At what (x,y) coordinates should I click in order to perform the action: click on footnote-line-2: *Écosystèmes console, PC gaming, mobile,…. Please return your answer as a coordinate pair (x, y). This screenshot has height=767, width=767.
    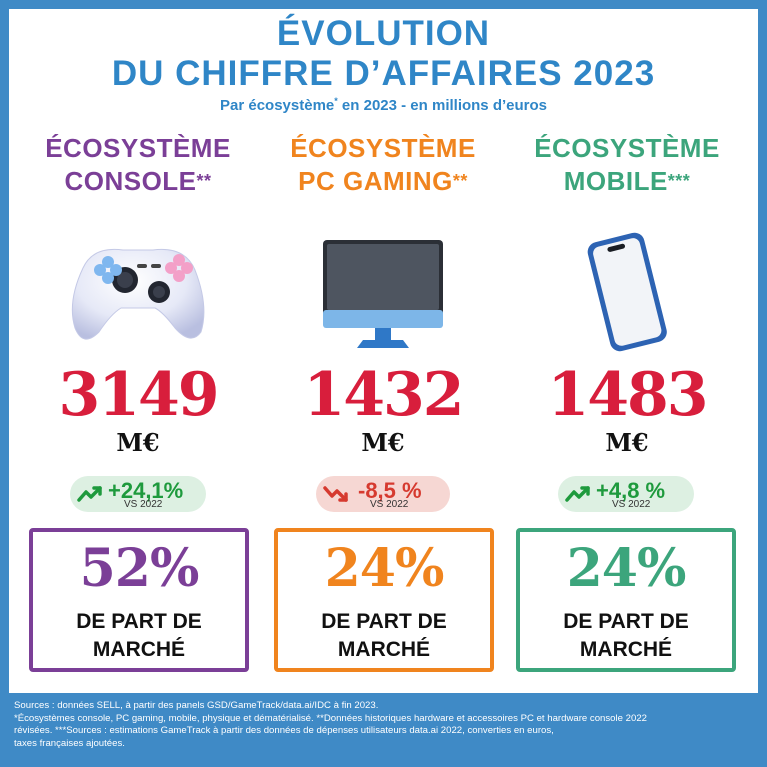
    Looking at the image, I should click on (330, 718).